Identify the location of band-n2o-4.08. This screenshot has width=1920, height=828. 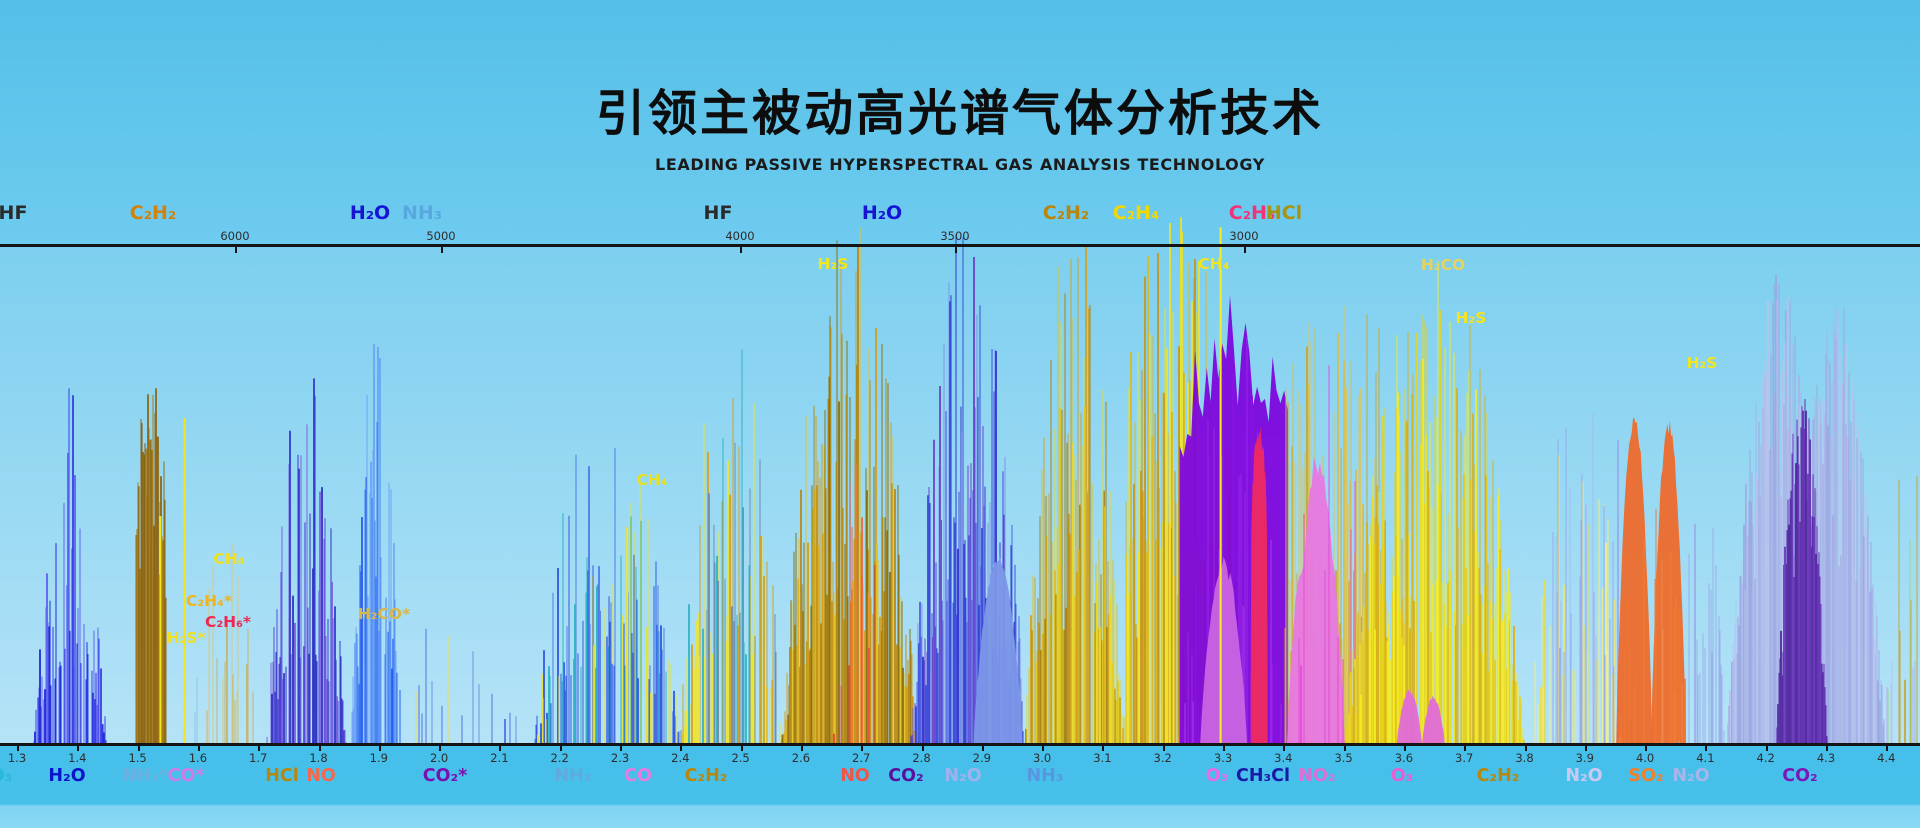
(1701, 636).